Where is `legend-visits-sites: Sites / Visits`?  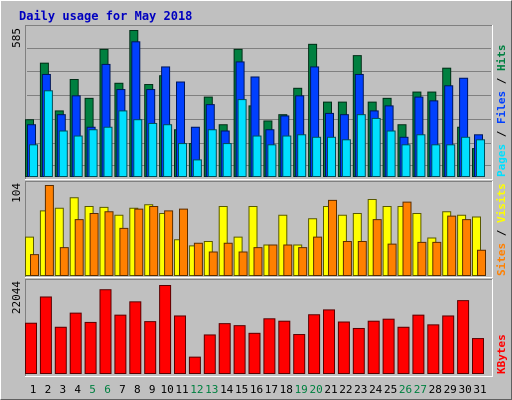
legend-visits-sites: Sites / Visits is located at coordinates (501, 229).